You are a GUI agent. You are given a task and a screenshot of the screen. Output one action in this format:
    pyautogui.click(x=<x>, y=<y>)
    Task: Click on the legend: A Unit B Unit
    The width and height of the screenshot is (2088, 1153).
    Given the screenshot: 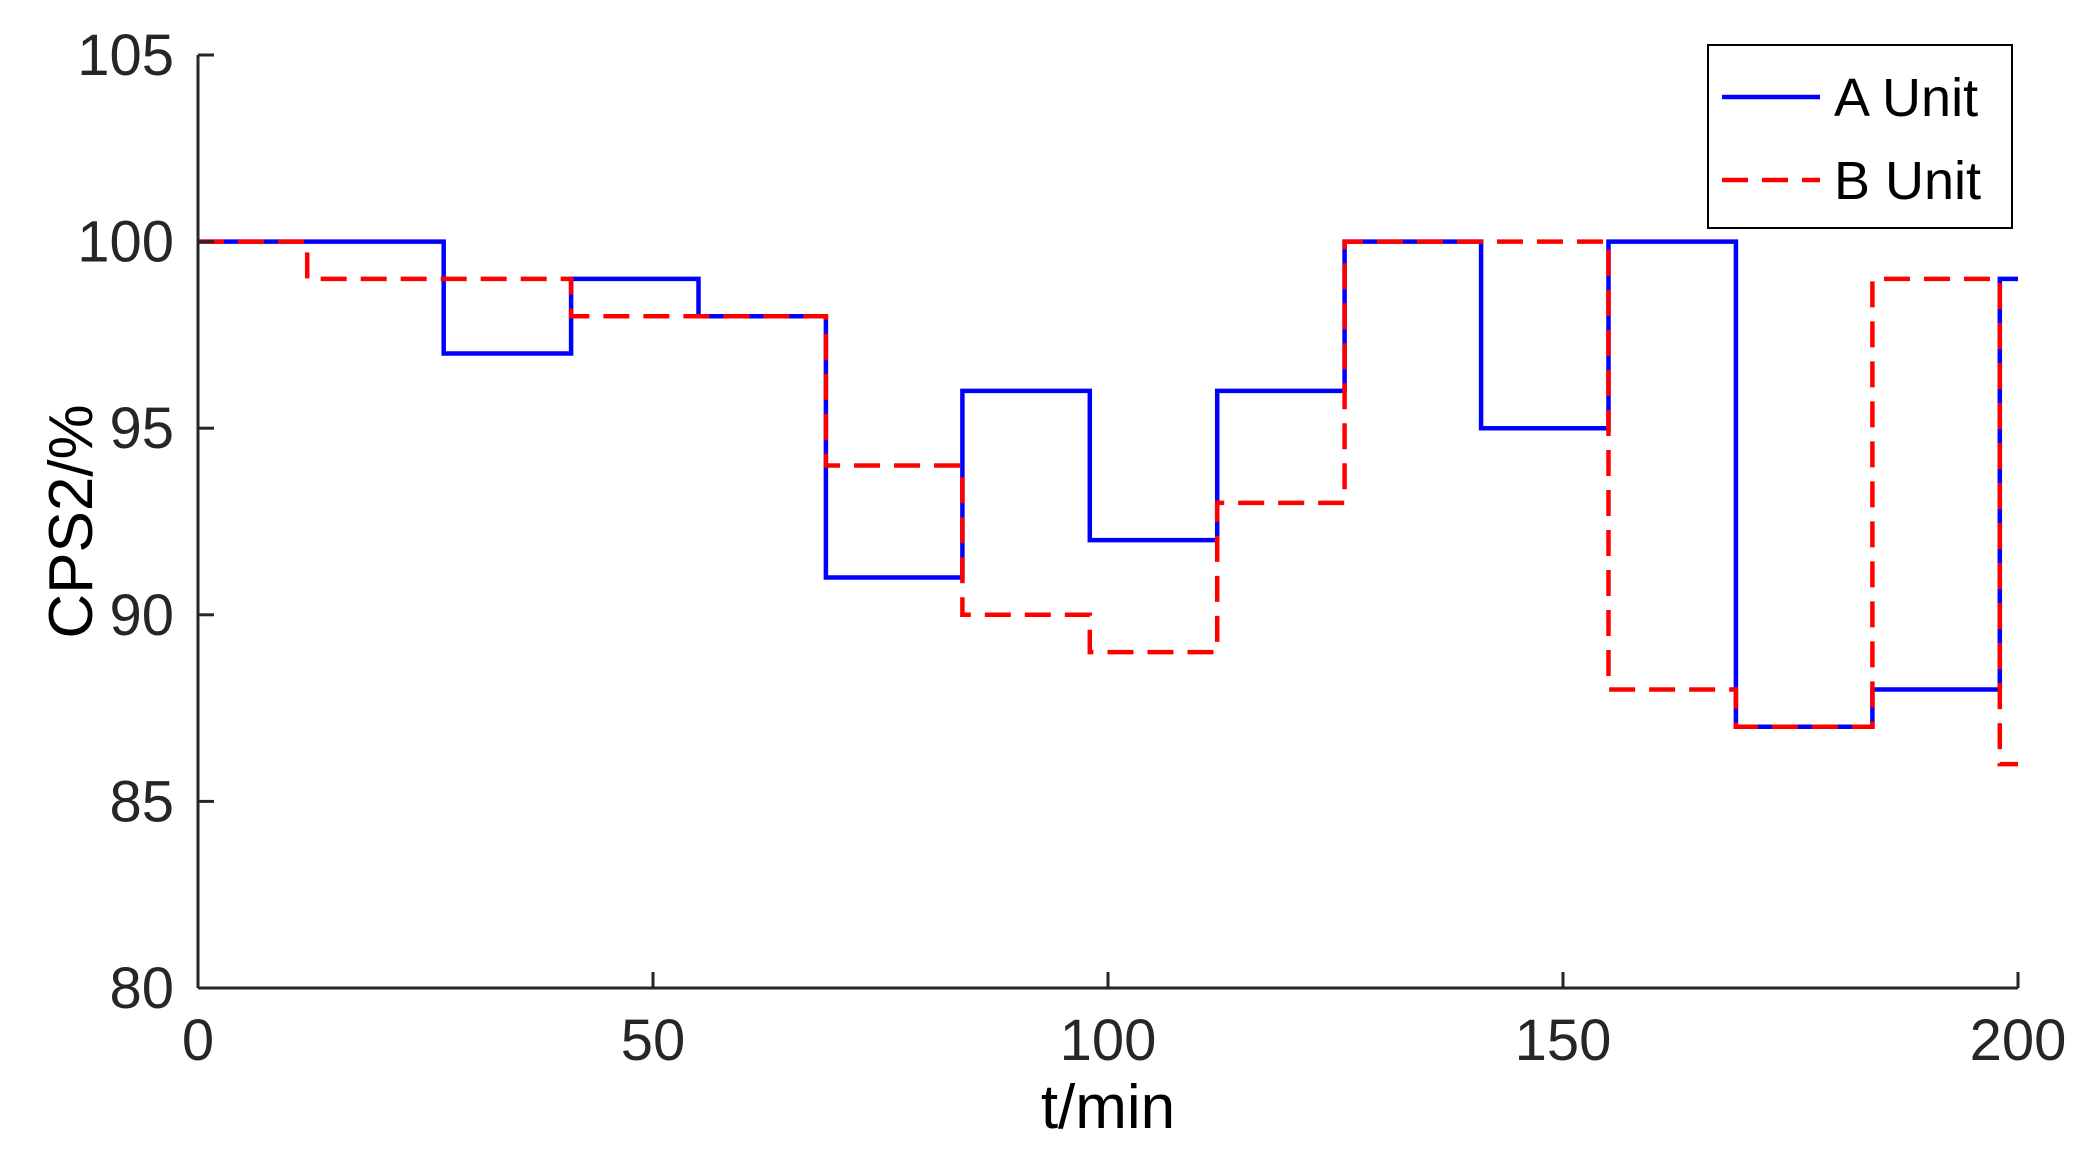 What is the action you would take?
    pyautogui.click(x=1860, y=136)
    